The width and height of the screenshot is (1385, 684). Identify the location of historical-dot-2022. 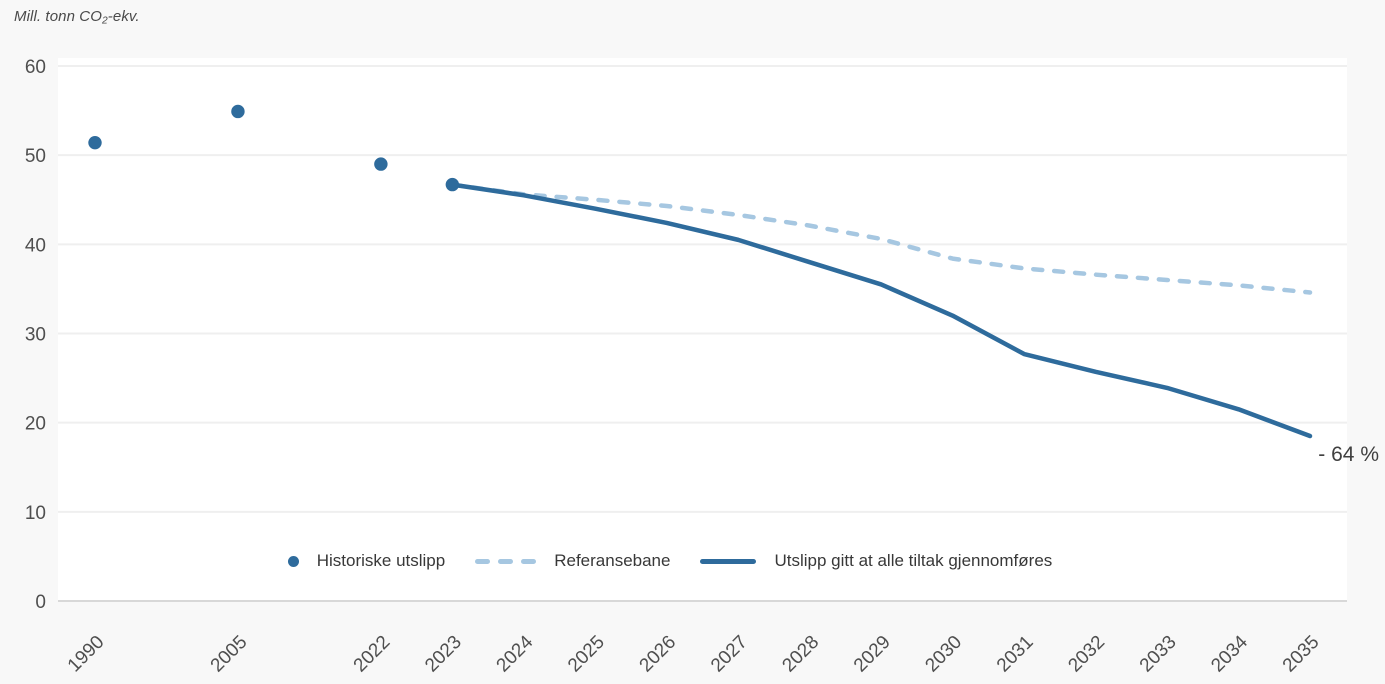
(381, 164).